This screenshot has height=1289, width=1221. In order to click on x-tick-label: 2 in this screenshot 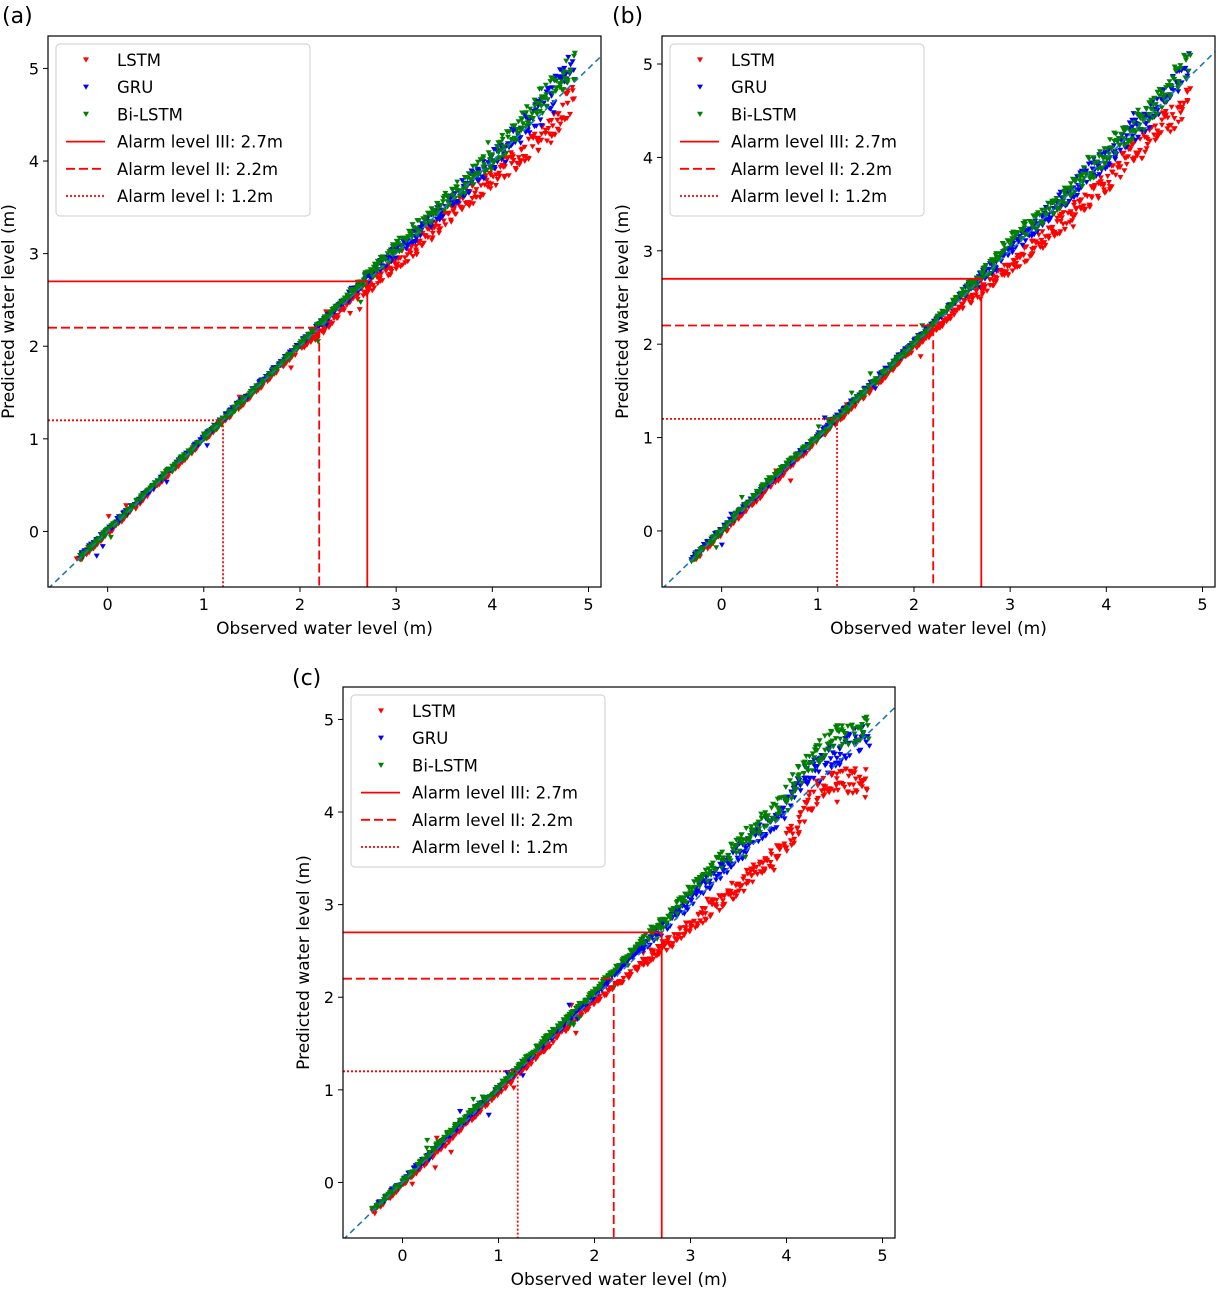, I will do `click(914, 604)`.